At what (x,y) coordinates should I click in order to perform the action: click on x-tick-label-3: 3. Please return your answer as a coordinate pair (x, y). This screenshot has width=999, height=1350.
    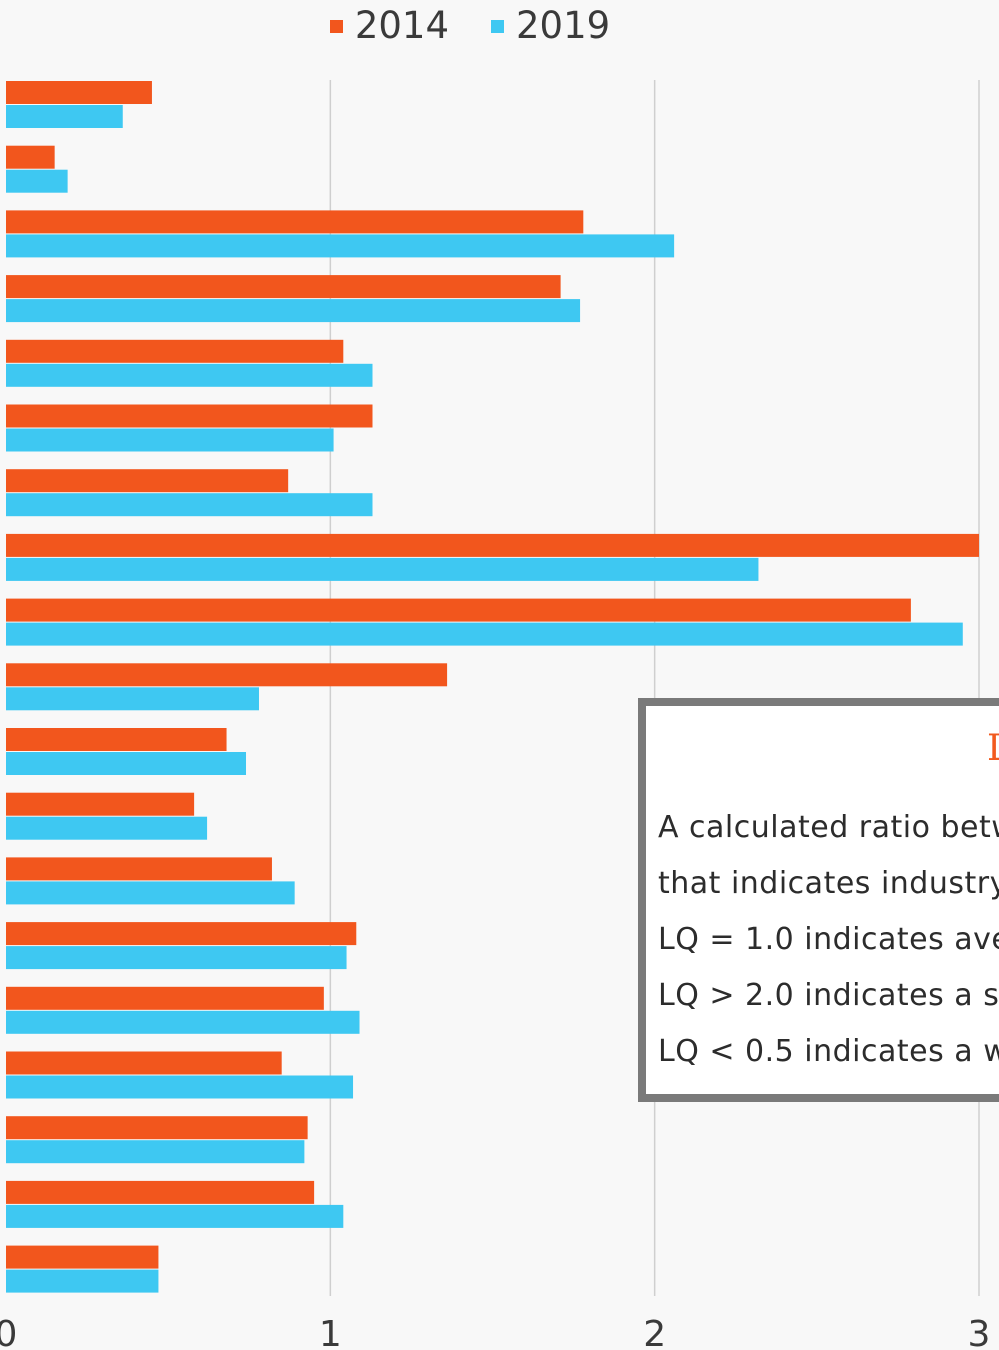
    Looking at the image, I should click on (979, 1332).